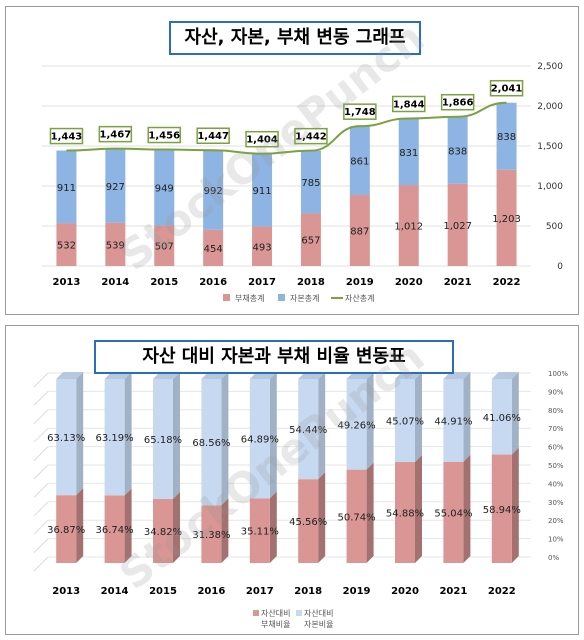 The width and height of the screenshot is (584, 640). What do you see at coordinates (115, 591) in the screenshot?
I see `x-tick-label: 2014` at bounding box center [115, 591].